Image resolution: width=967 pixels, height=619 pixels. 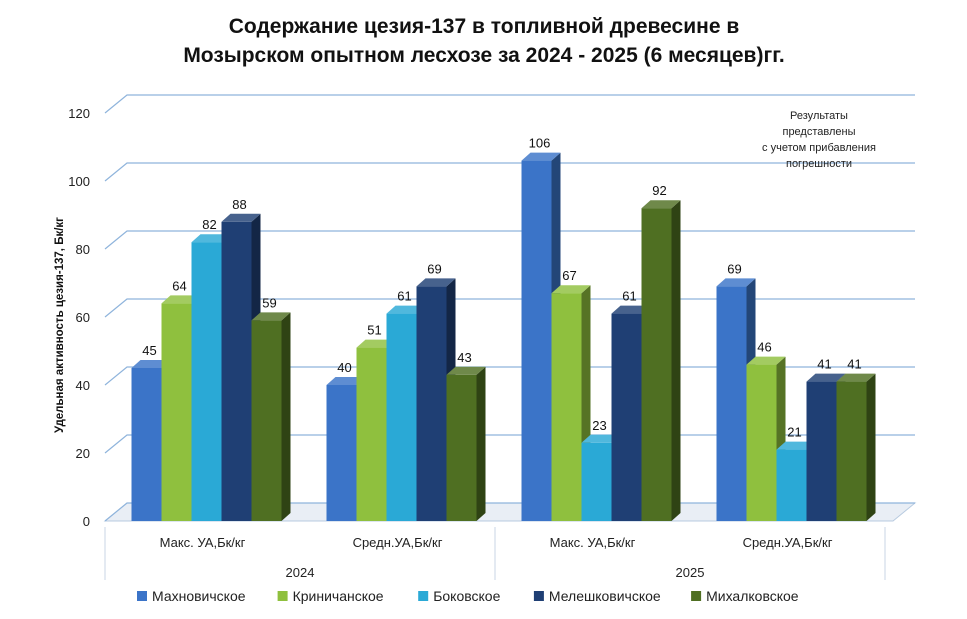 What do you see at coordinates (818, 132) in the screenshot?
I see `note-line-2: представлены` at bounding box center [818, 132].